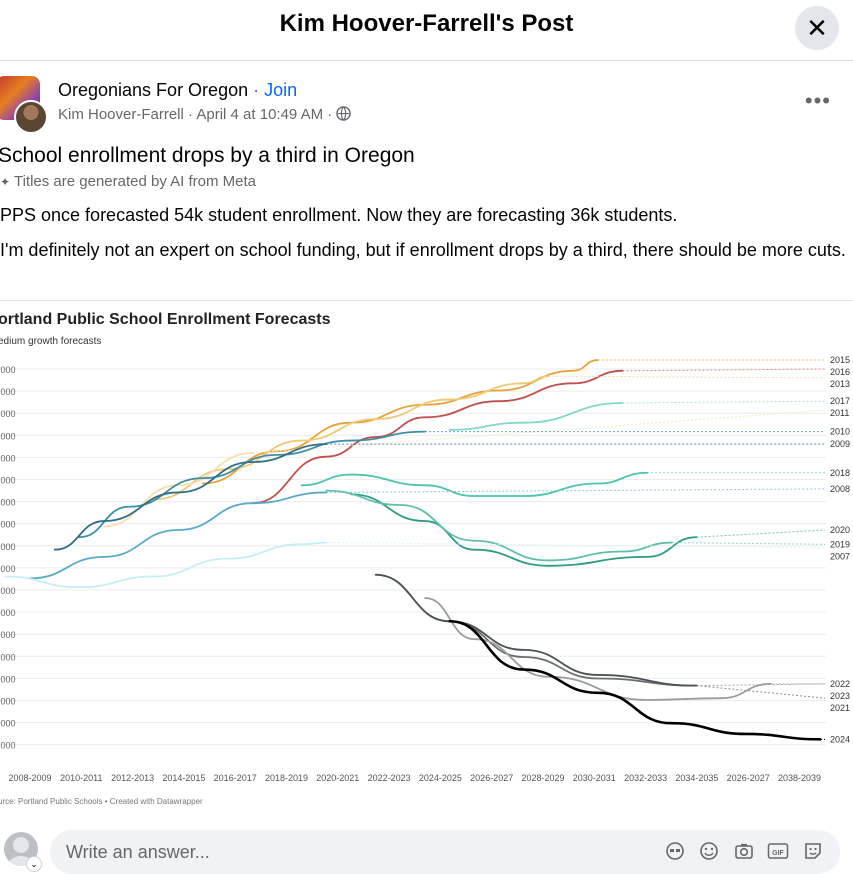  I want to click on series-label: 2011, so click(839, 413).